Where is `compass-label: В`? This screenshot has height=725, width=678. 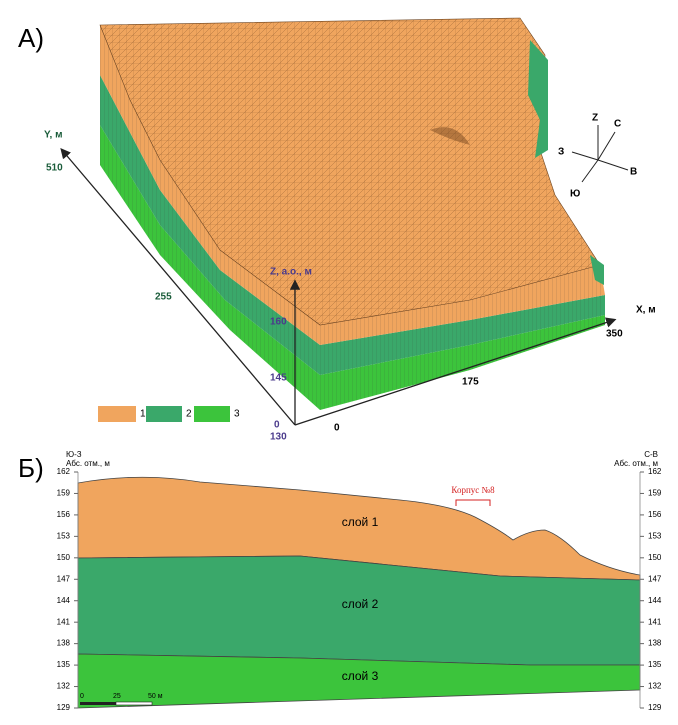
compass-label: В is located at coordinates (633, 172).